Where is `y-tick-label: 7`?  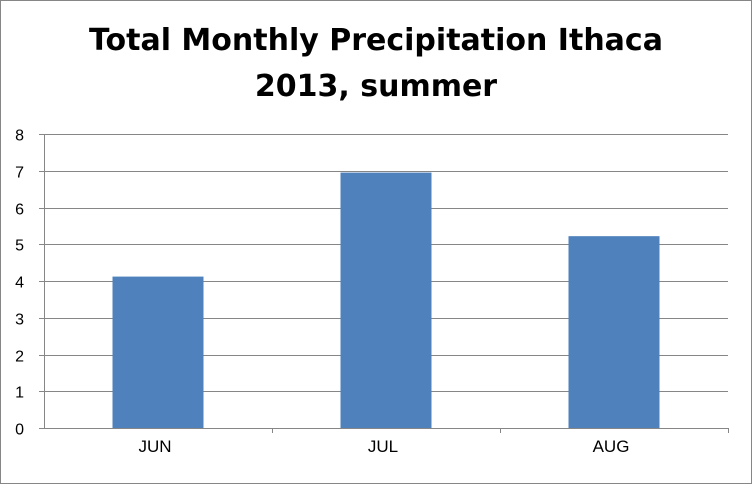 y-tick-label: 7 is located at coordinates (19, 173).